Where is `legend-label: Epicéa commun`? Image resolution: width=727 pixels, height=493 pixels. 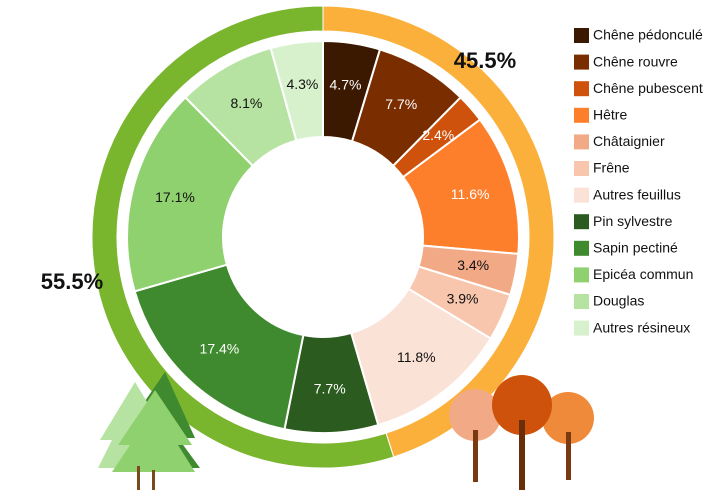
legend-label: Epicéa commun is located at coordinates (643, 274).